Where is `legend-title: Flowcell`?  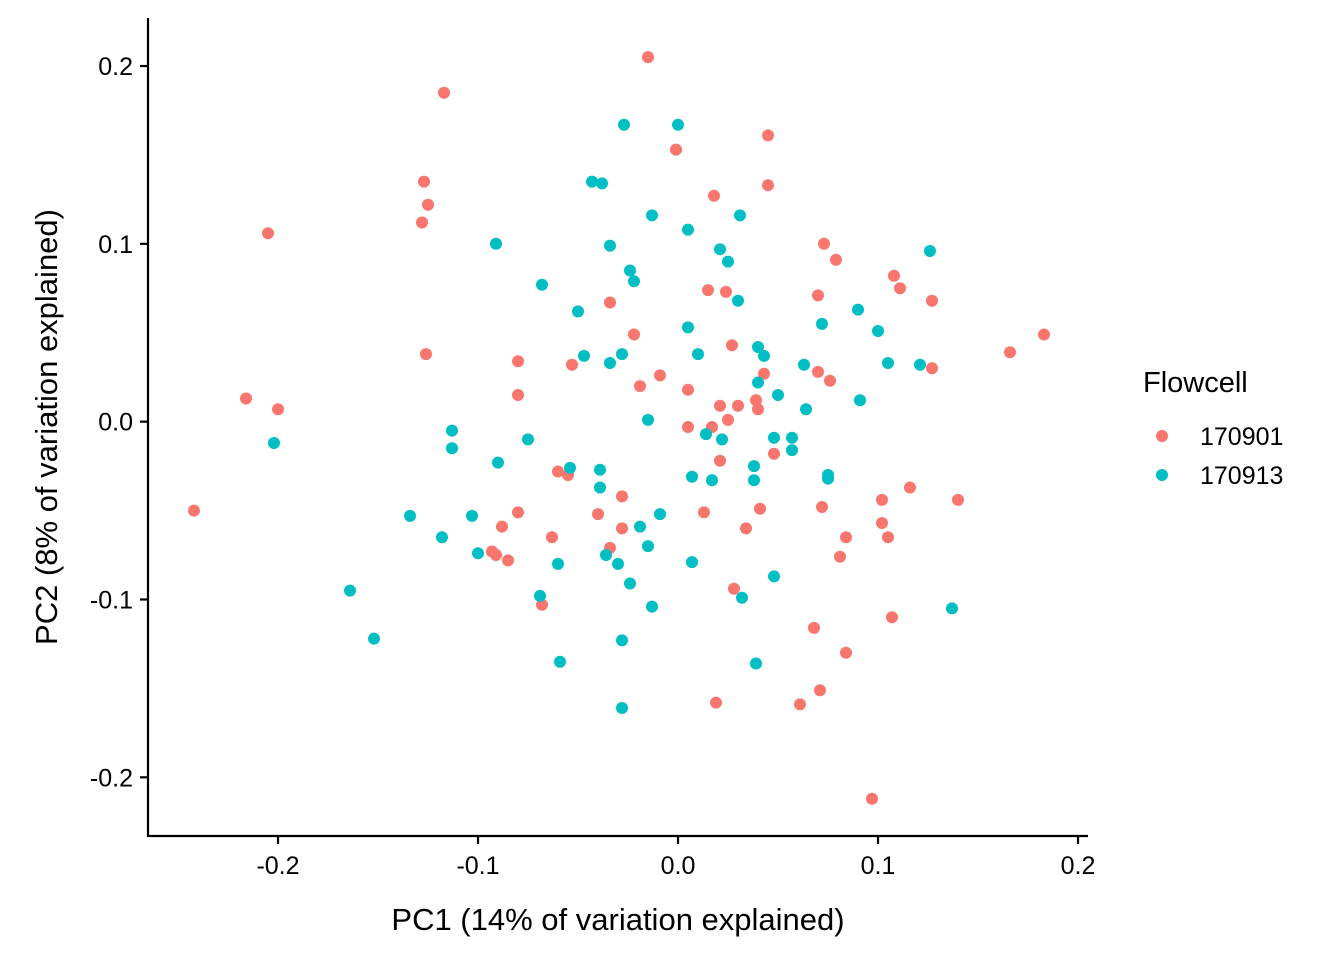
legend-title: Flowcell is located at coordinates (1195, 383).